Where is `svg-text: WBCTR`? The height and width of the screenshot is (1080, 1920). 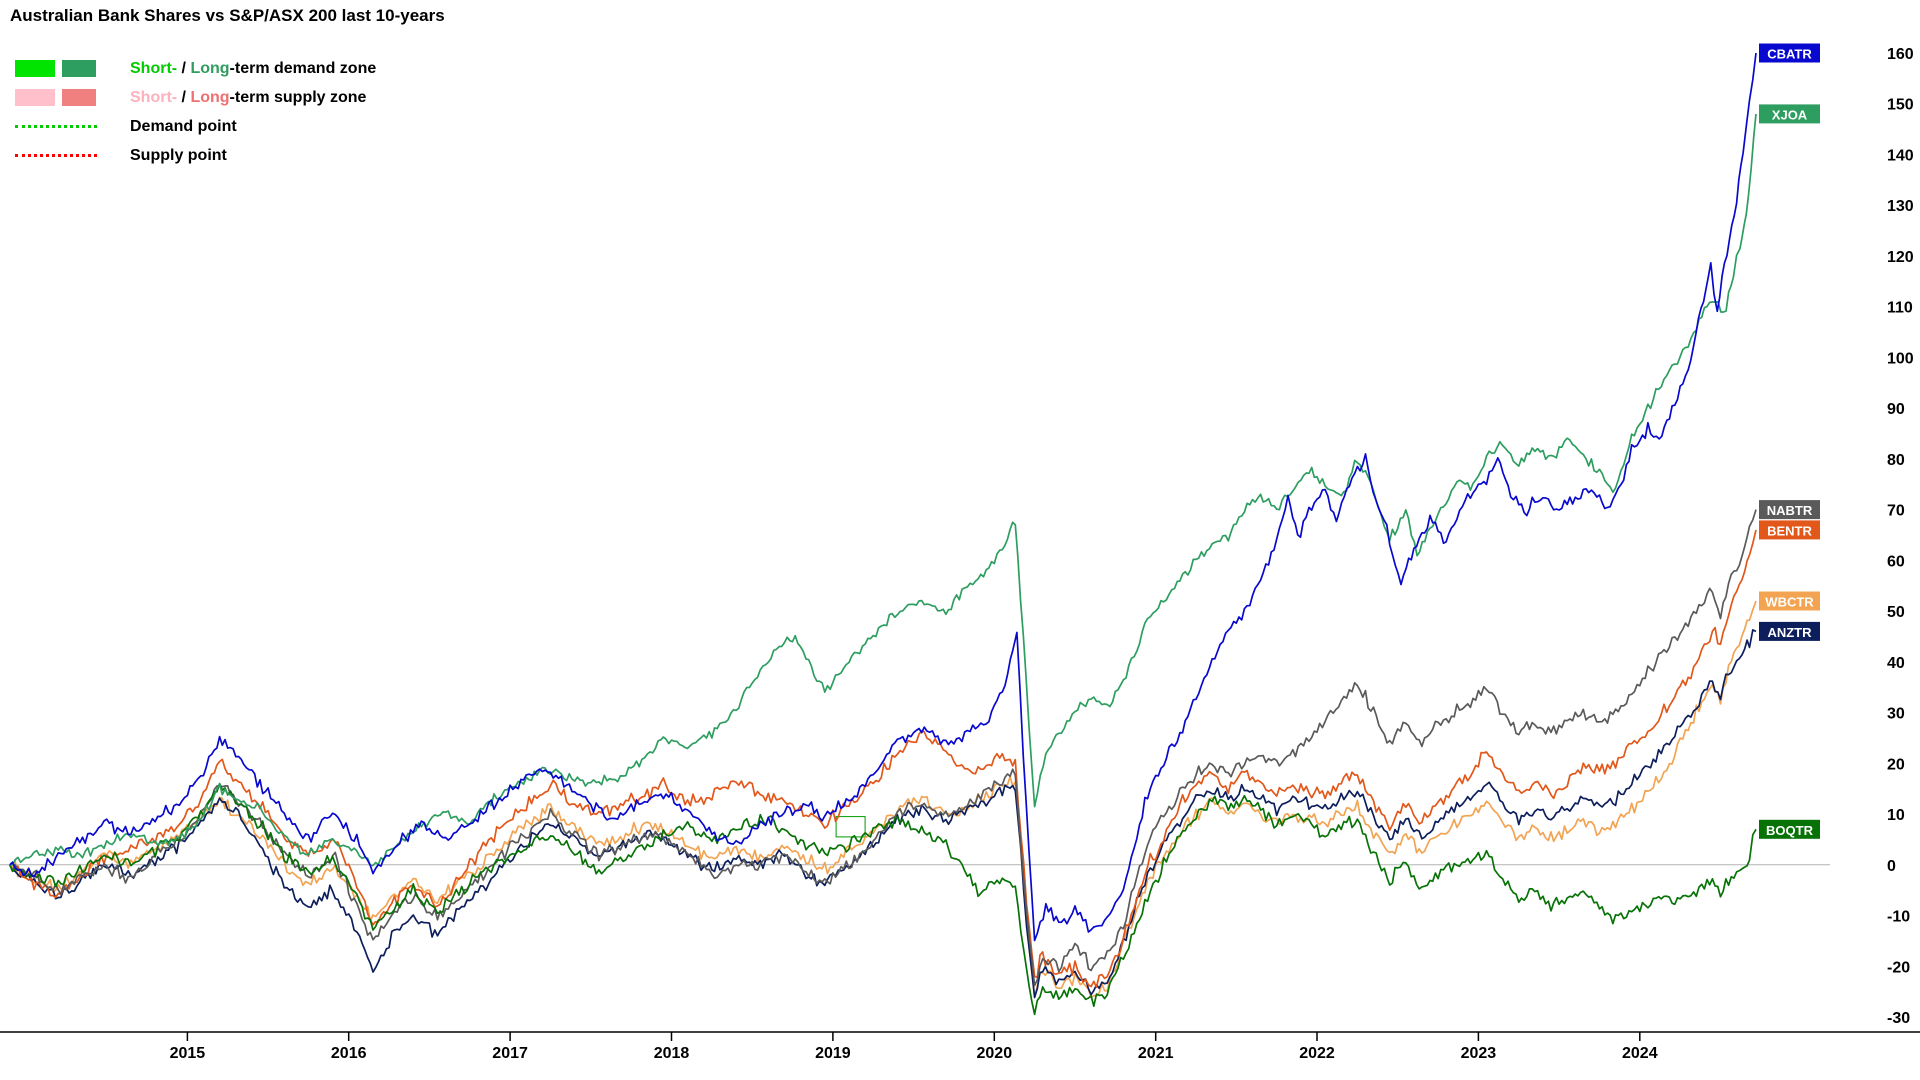 svg-text: WBCTR is located at coordinates (1789, 602).